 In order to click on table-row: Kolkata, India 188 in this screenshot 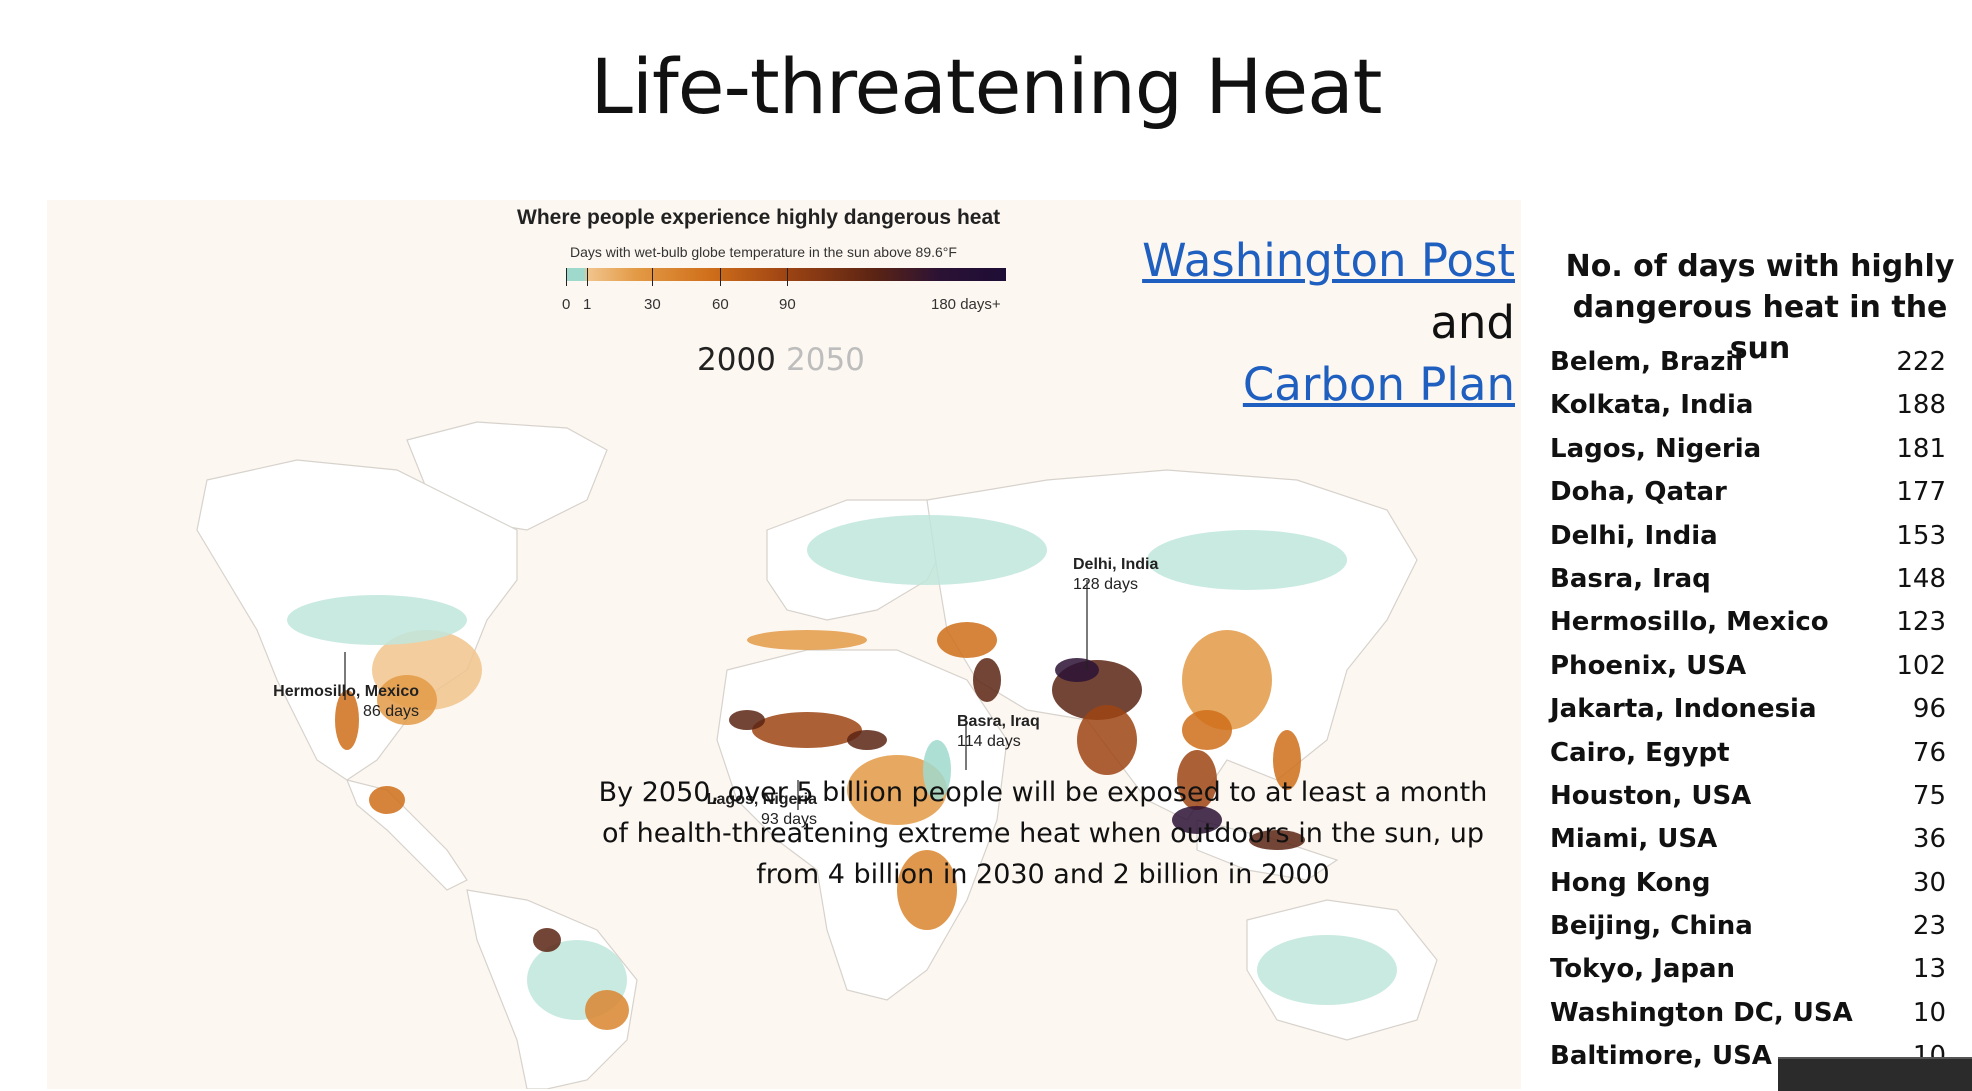, I will do `click(1750, 411)`.